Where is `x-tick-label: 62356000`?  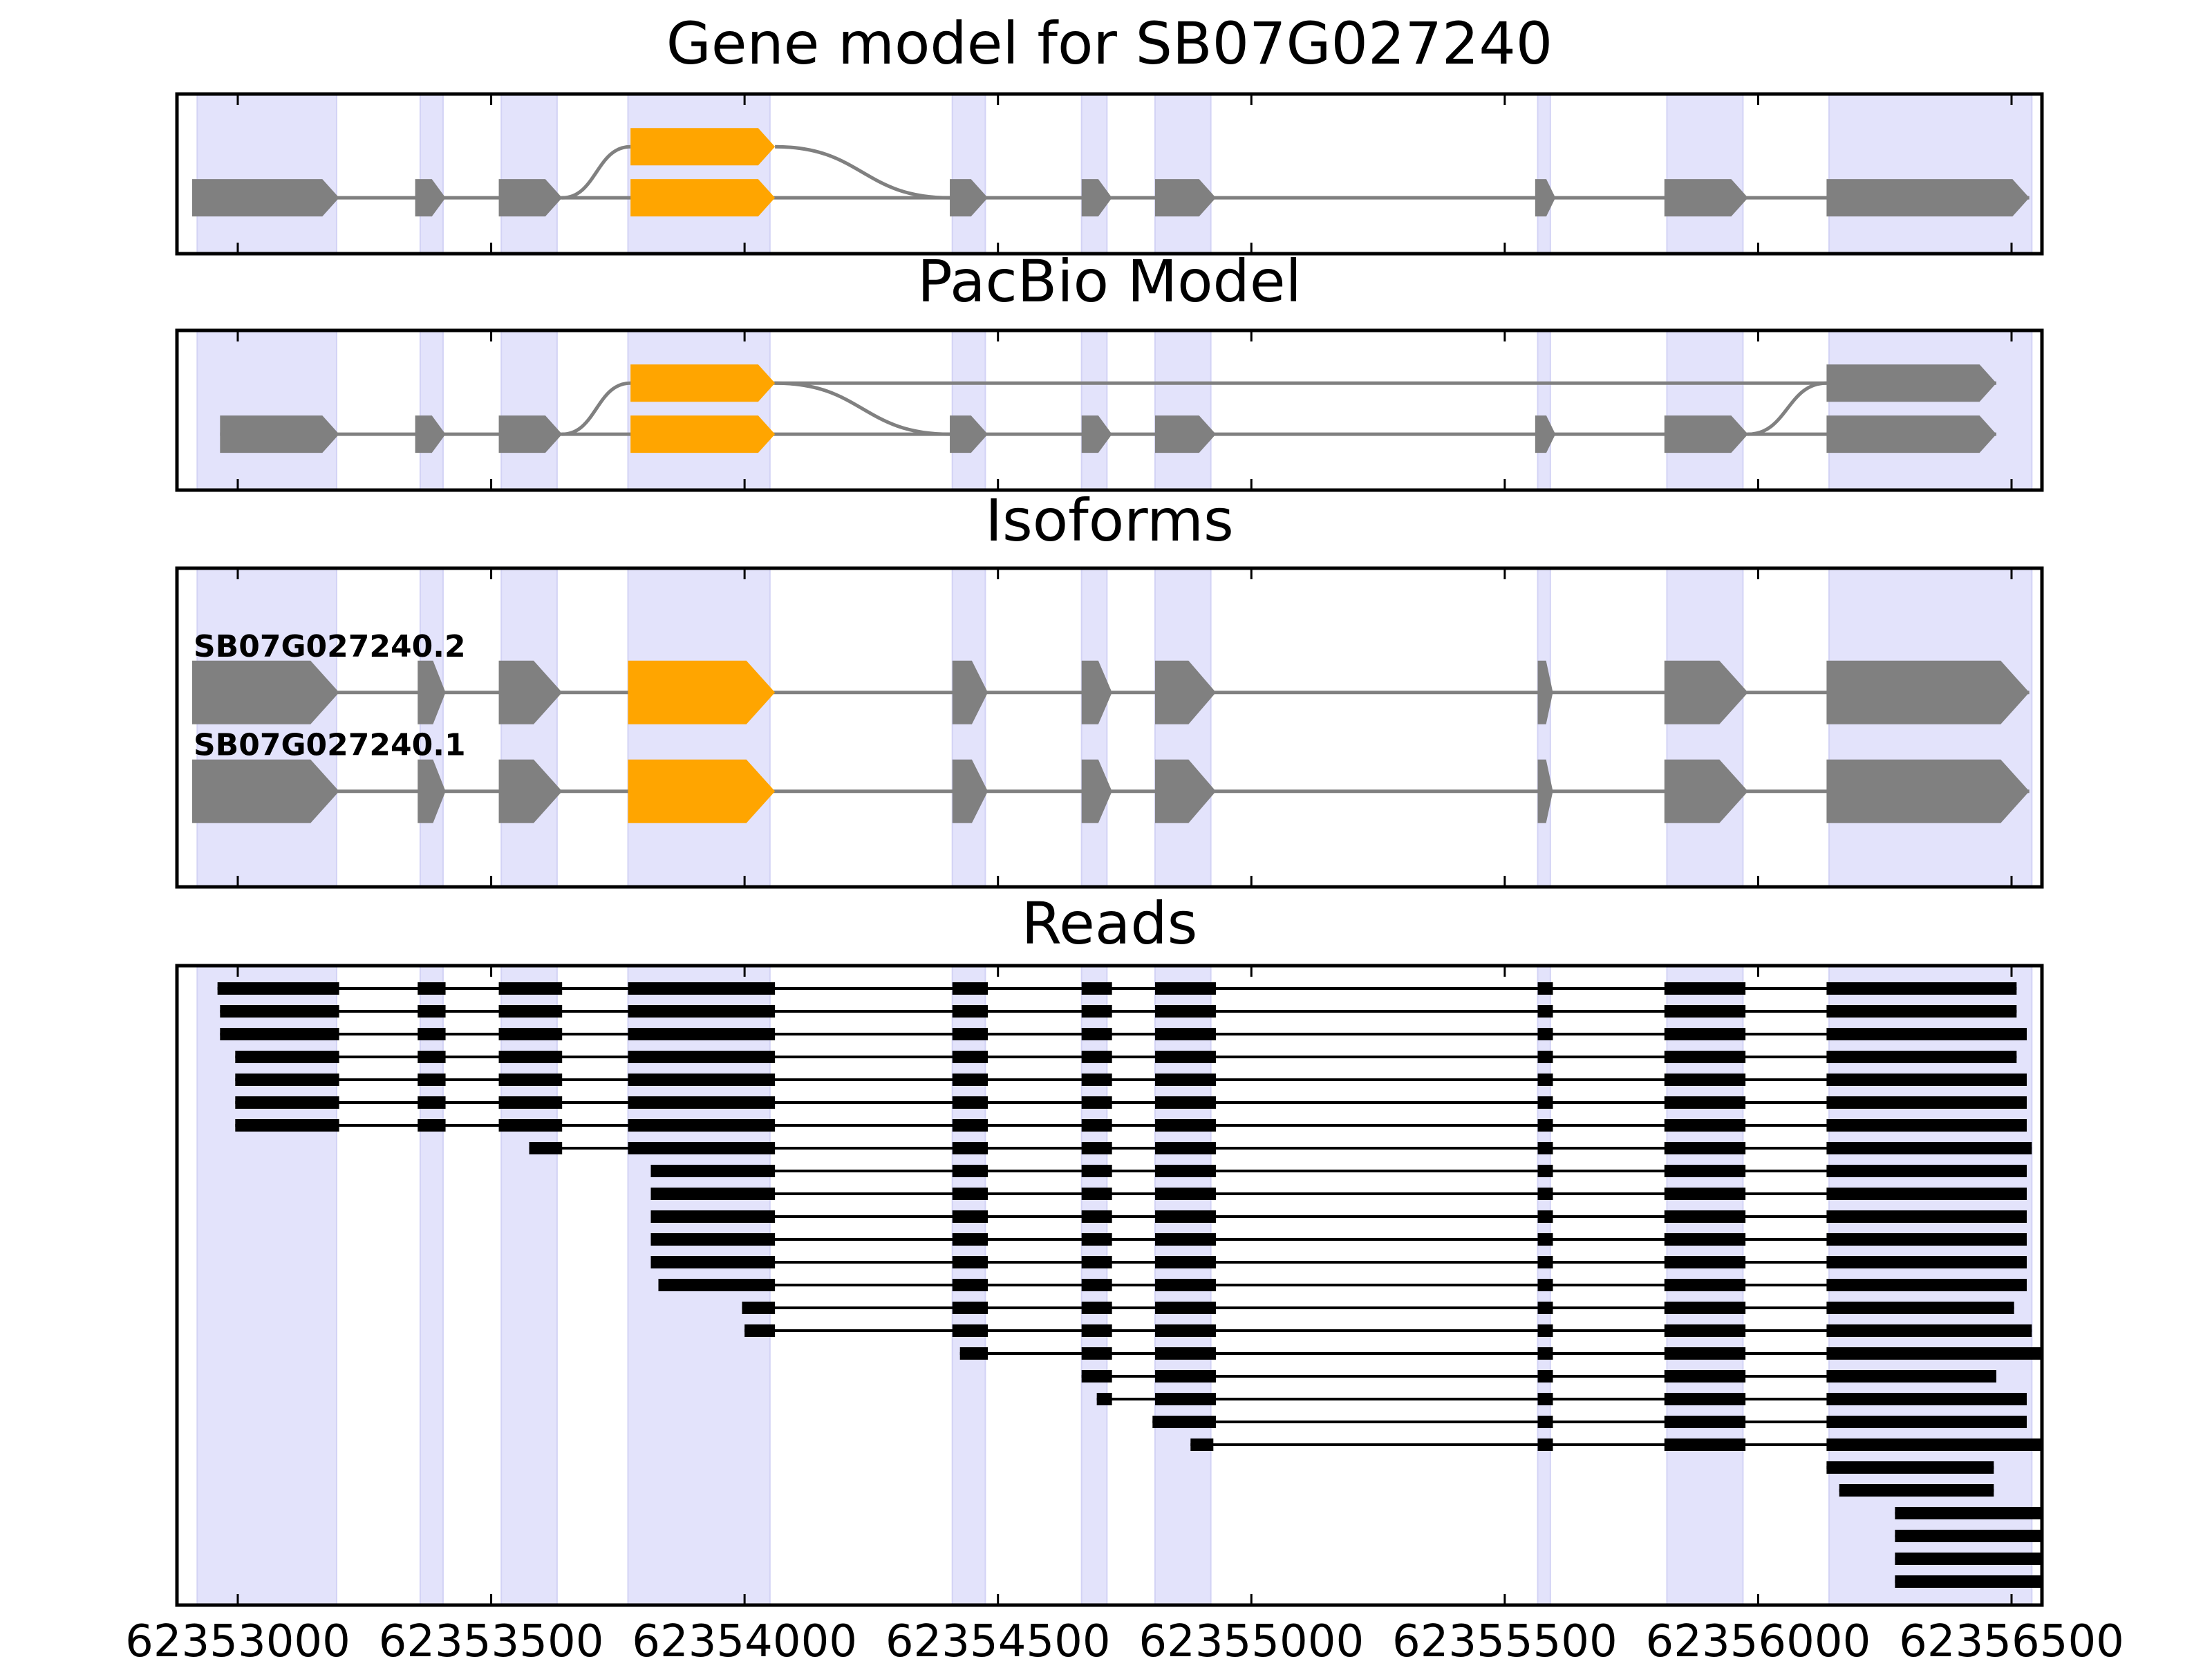 x-tick-label: 62356000 is located at coordinates (1759, 1638).